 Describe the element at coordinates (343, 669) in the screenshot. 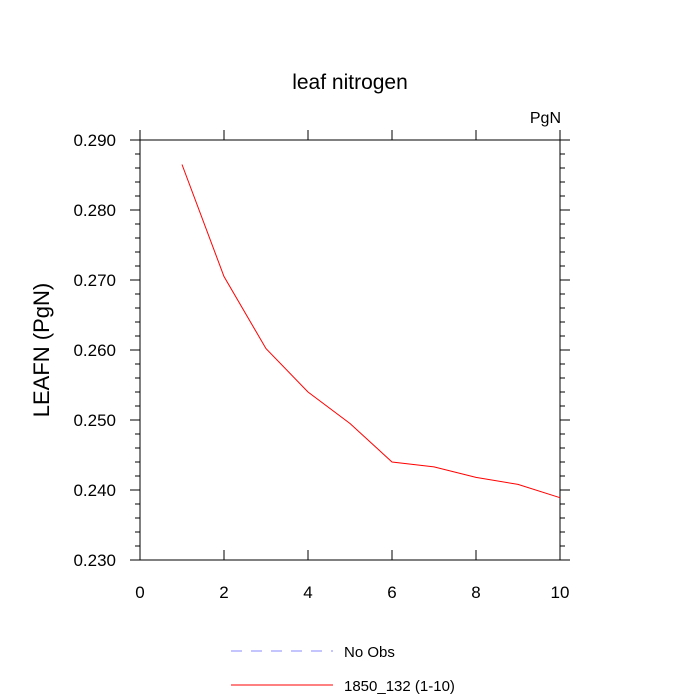

I see `legend: No Obs 1850_132 (1-10)` at that location.